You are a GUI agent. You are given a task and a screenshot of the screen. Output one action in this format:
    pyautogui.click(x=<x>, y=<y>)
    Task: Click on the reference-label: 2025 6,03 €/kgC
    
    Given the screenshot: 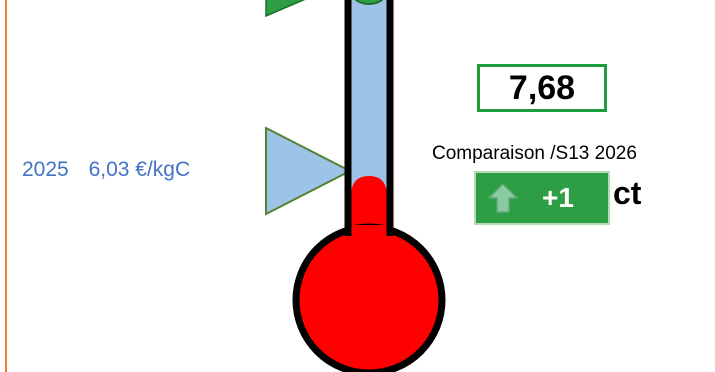 What is the action you would take?
    pyautogui.click(x=106, y=170)
    